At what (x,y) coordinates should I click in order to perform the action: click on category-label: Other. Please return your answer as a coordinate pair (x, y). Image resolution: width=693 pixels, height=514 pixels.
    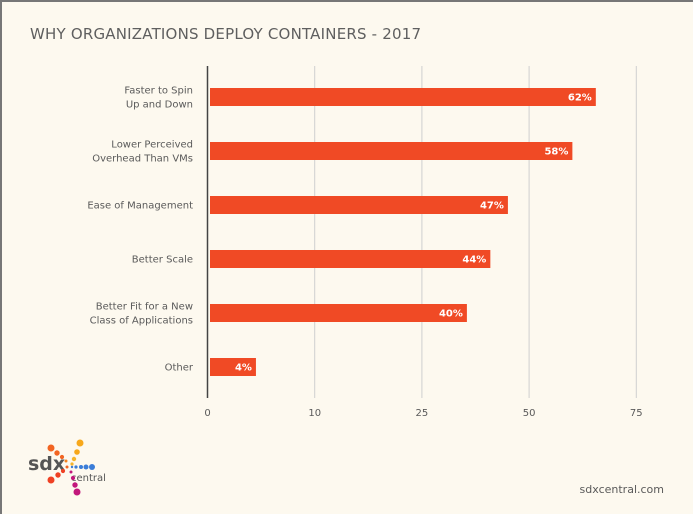
    Looking at the image, I should click on (179, 368).